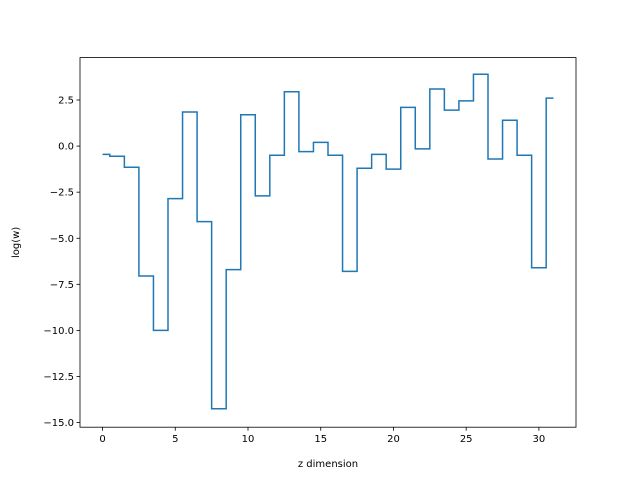  I want to click on y-tick-label: 0.0, so click(66, 147).